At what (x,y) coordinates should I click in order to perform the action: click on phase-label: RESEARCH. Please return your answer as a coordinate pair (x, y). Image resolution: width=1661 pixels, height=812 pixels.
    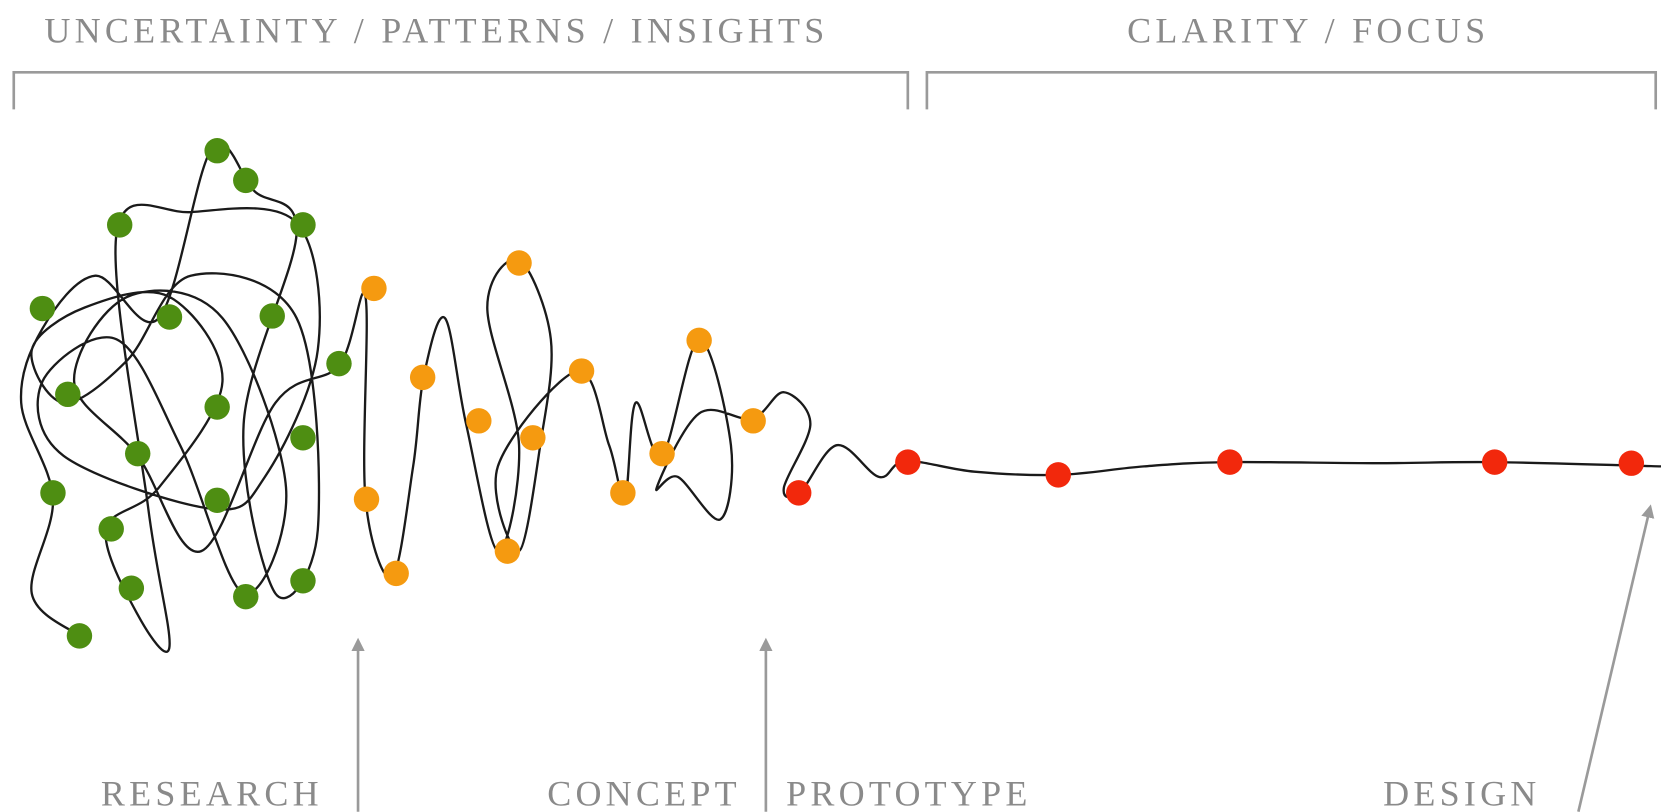
    Looking at the image, I should click on (212, 792).